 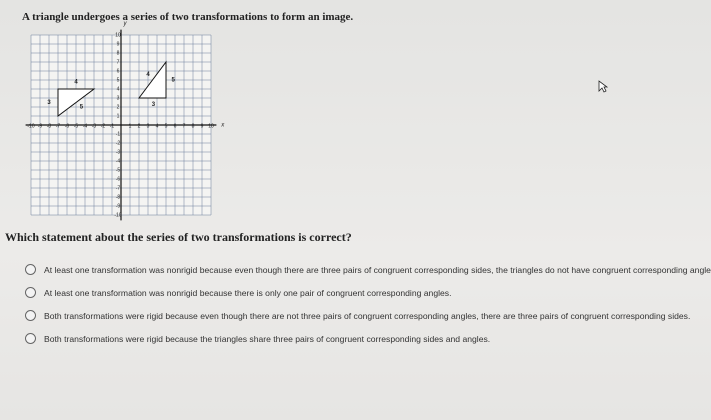 I want to click on x-tick-label: -10, so click(x=30, y=126).